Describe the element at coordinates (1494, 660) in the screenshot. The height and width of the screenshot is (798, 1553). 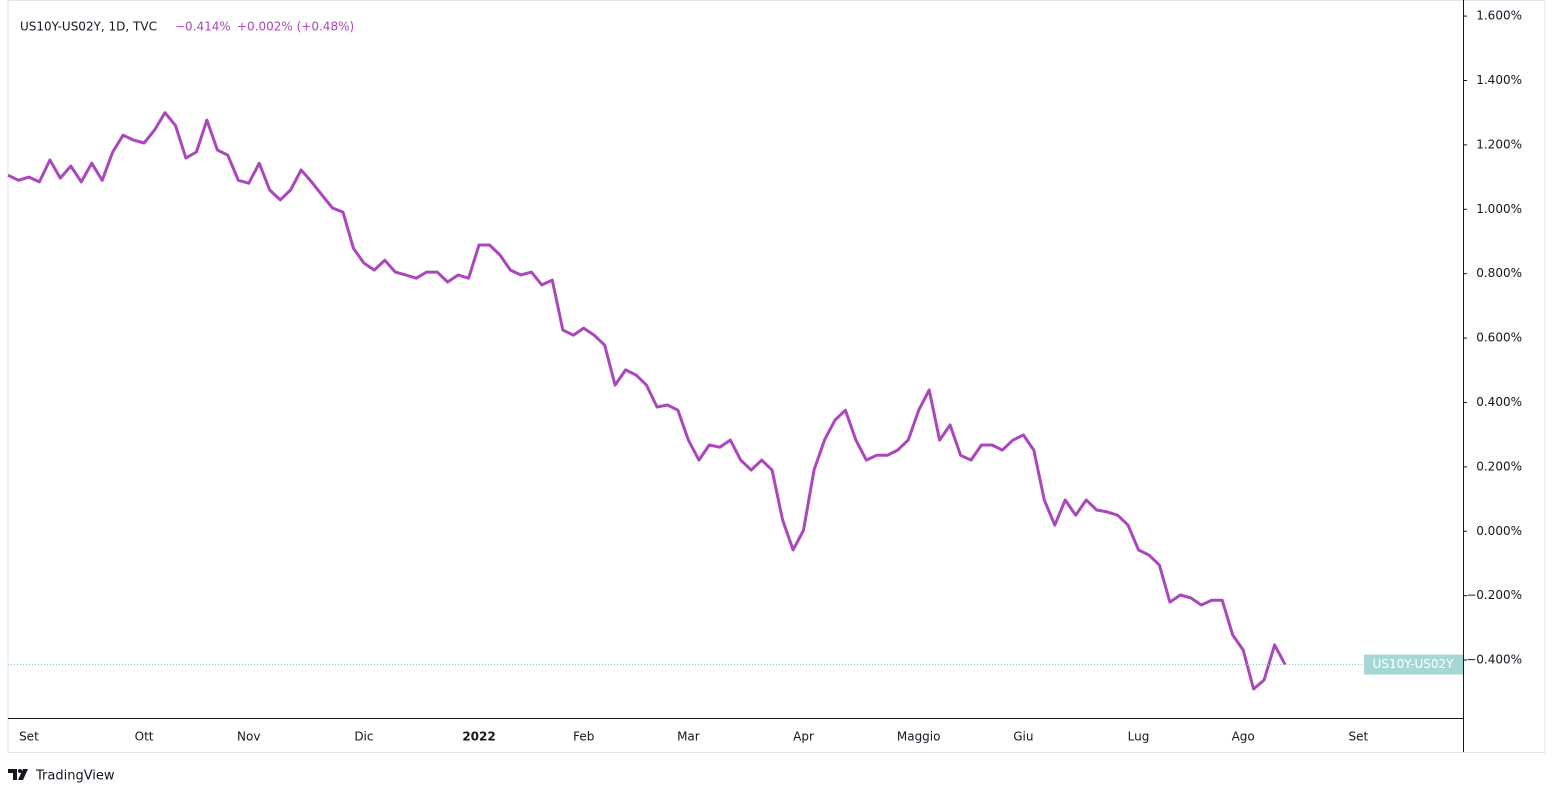
I see `y-tick-label: −0.400%` at that location.